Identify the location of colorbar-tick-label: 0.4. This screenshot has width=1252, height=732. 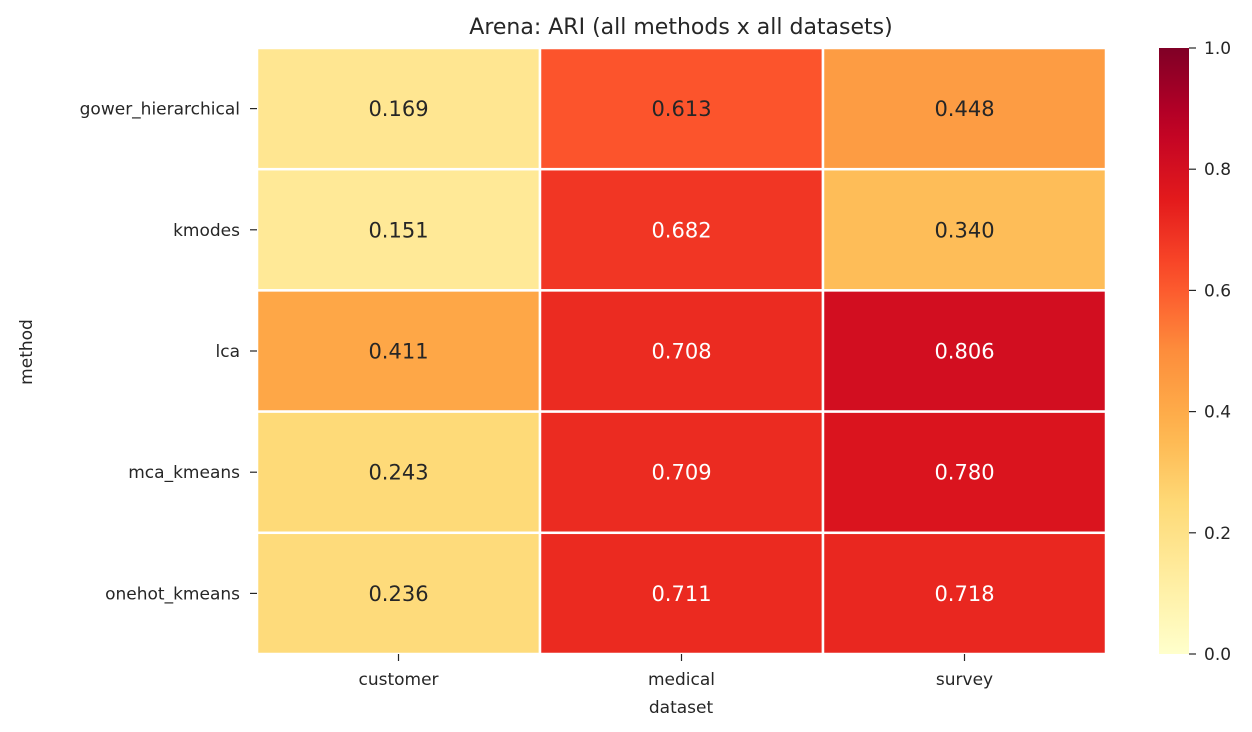
(1217, 413).